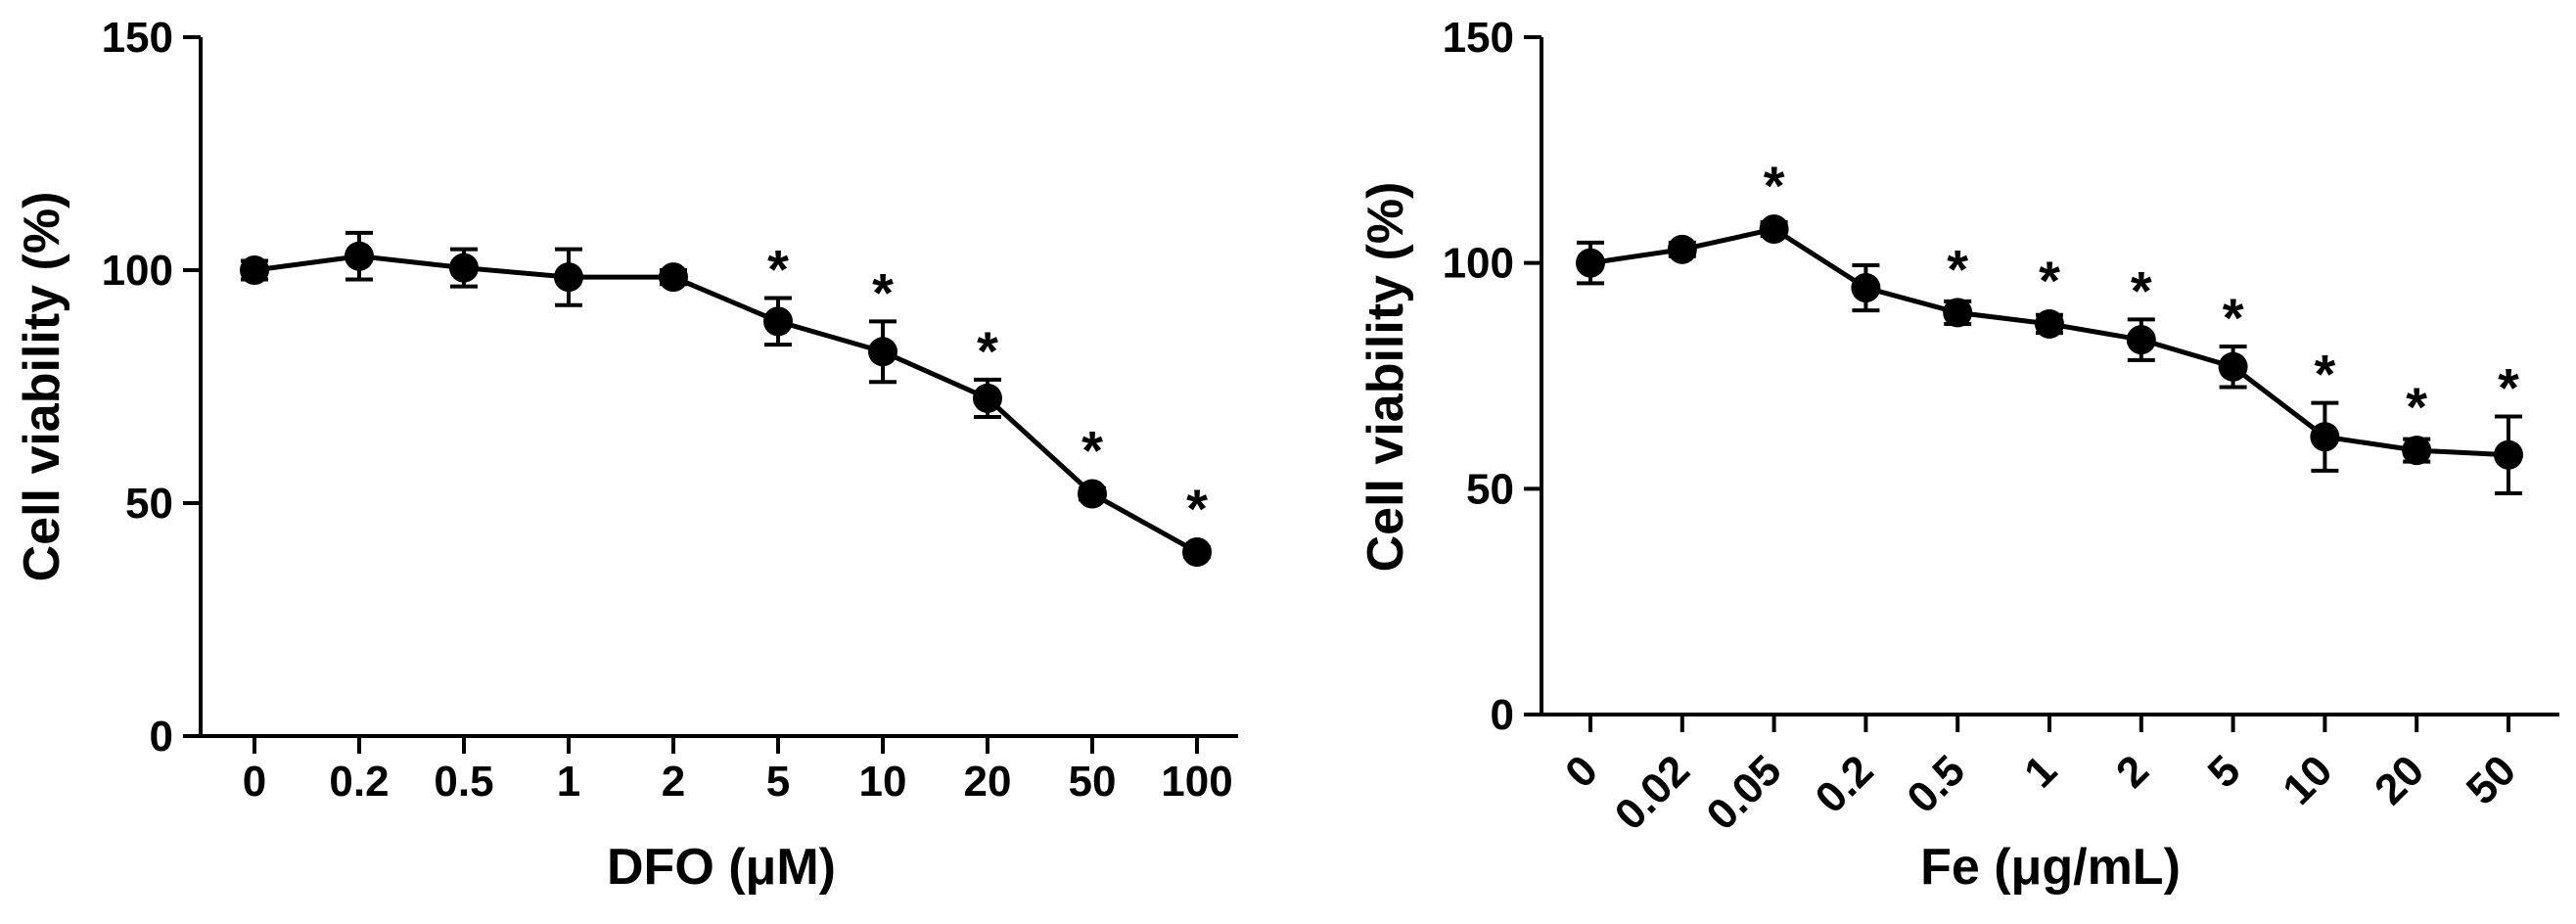 Image resolution: width=2576 pixels, height=924 pixels. I want to click on x-axis-title: DFO (μM), so click(722, 867).